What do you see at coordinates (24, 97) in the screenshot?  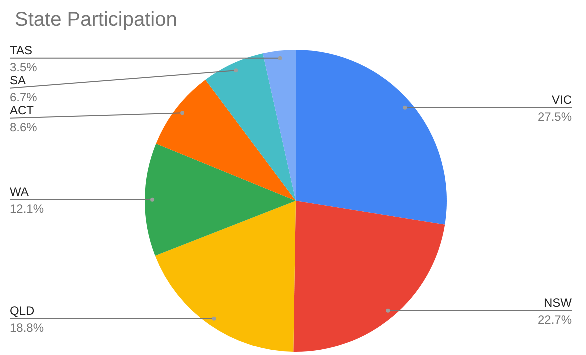 I see `data-label: 6.7%` at bounding box center [24, 97].